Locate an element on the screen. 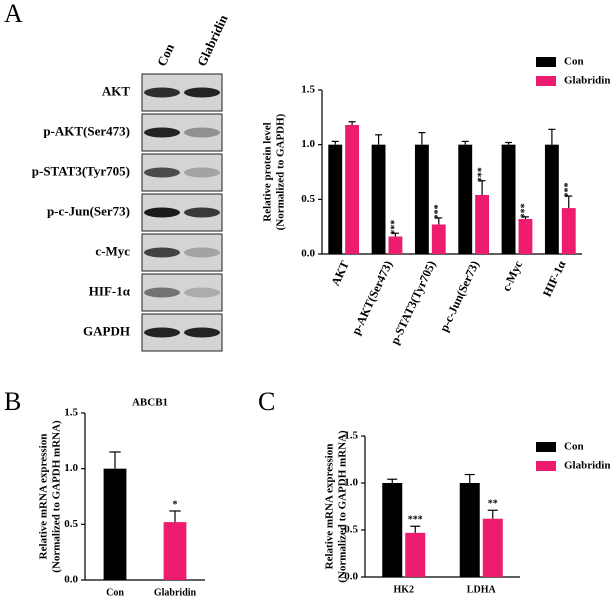 This screenshot has height=600, width=611. x-tick-label: p-STAT3(Tyr705) is located at coordinates (413, 303).